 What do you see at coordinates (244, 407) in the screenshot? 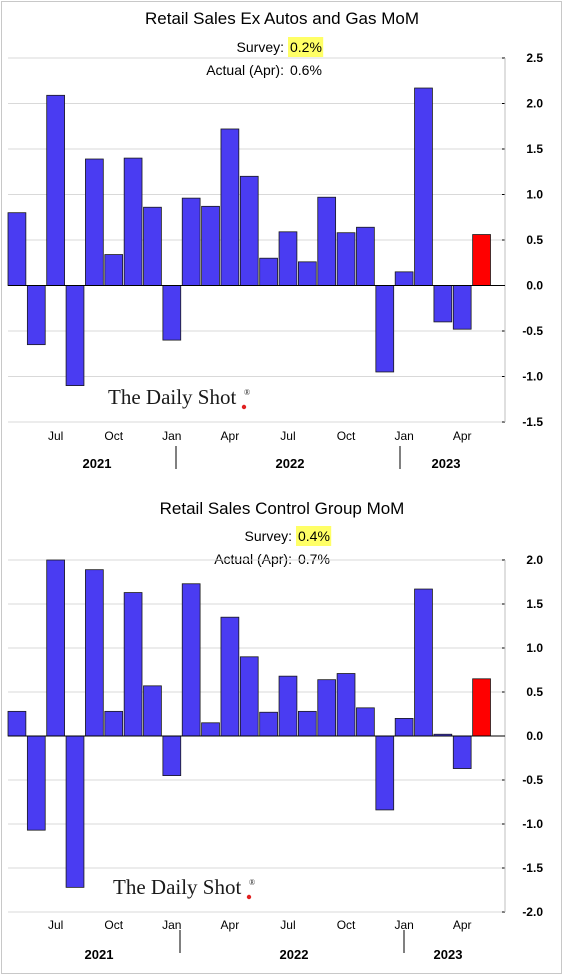
I see `watermark-dot` at bounding box center [244, 407].